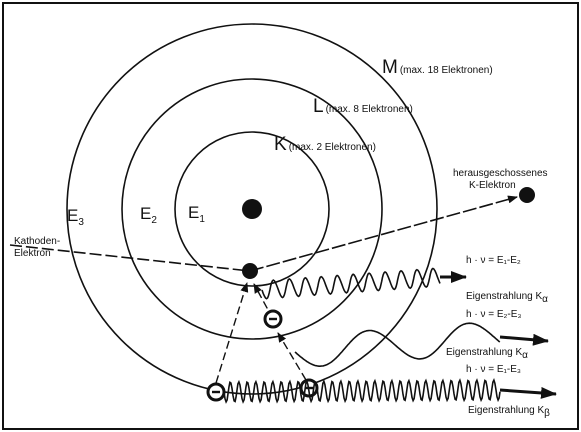 This screenshot has height=432, width=581. Describe the element at coordinates (493, 369) in the screenshot. I see `emission-formula-3: h · ν = E₁-E₃` at that location.